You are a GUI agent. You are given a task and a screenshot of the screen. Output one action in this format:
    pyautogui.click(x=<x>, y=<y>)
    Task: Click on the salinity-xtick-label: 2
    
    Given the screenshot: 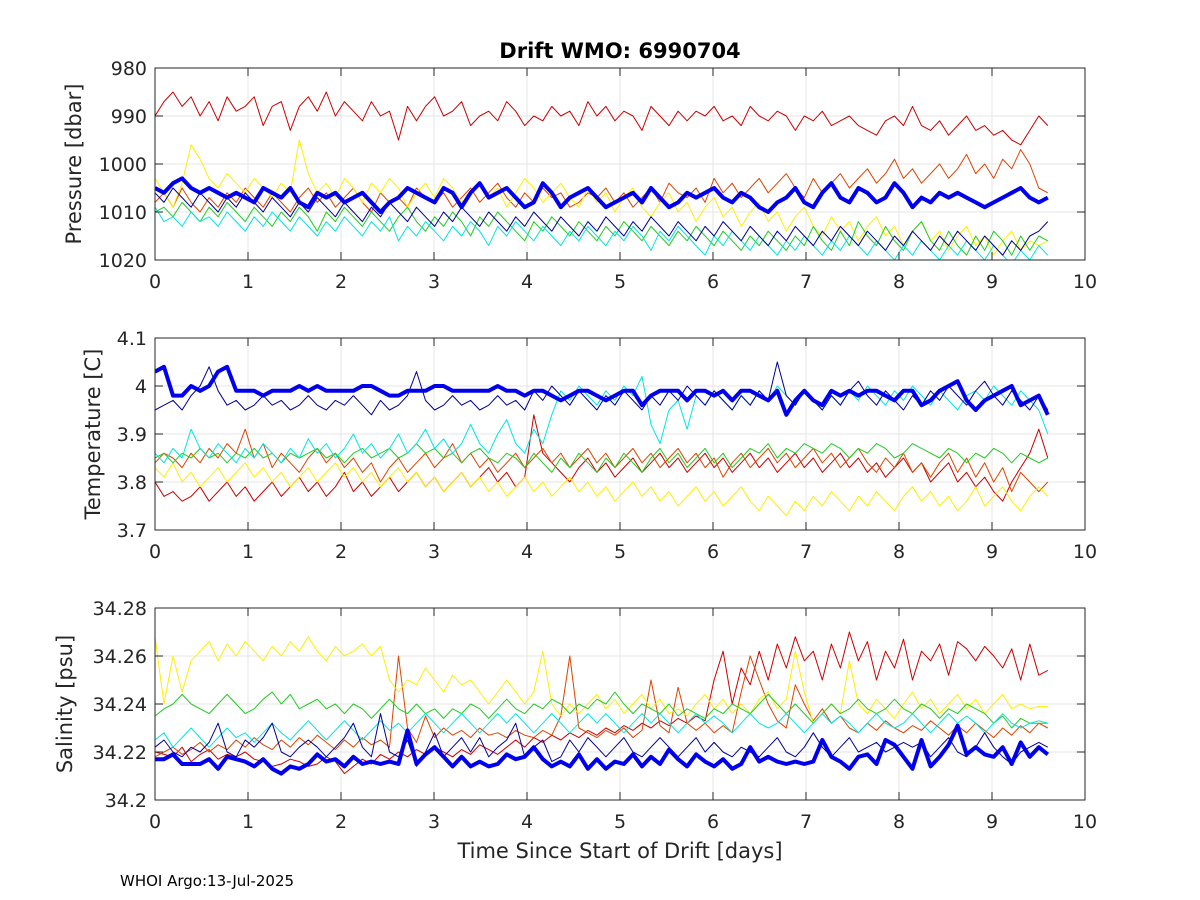 What is the action you would take?
    pyautogui.click(x=341, y=822)
    